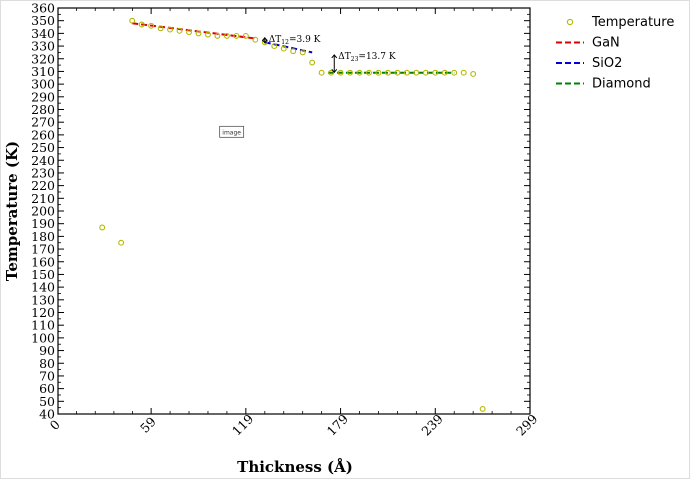  Describe the element at coordinates (43, 122) in the screenshot. I see `y-tick-label: 270` at that location.